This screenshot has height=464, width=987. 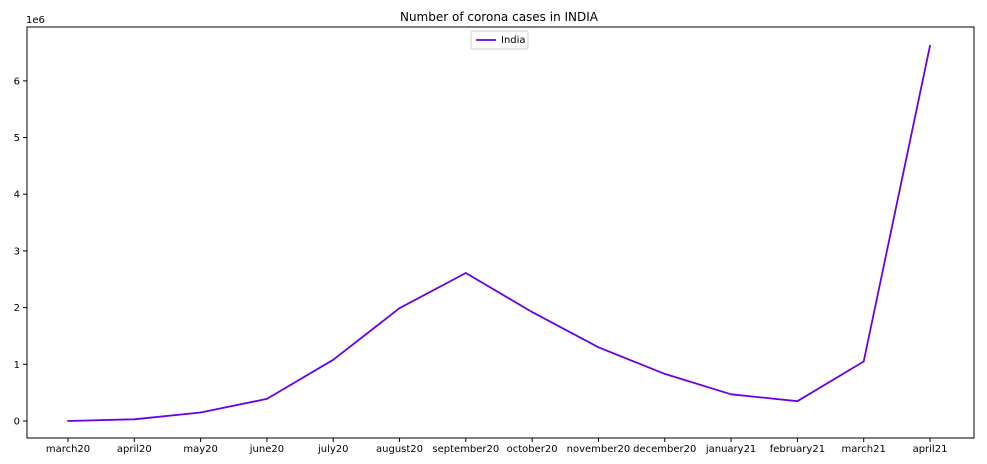 I want to click on legend-box, so click(x=499, y=40).